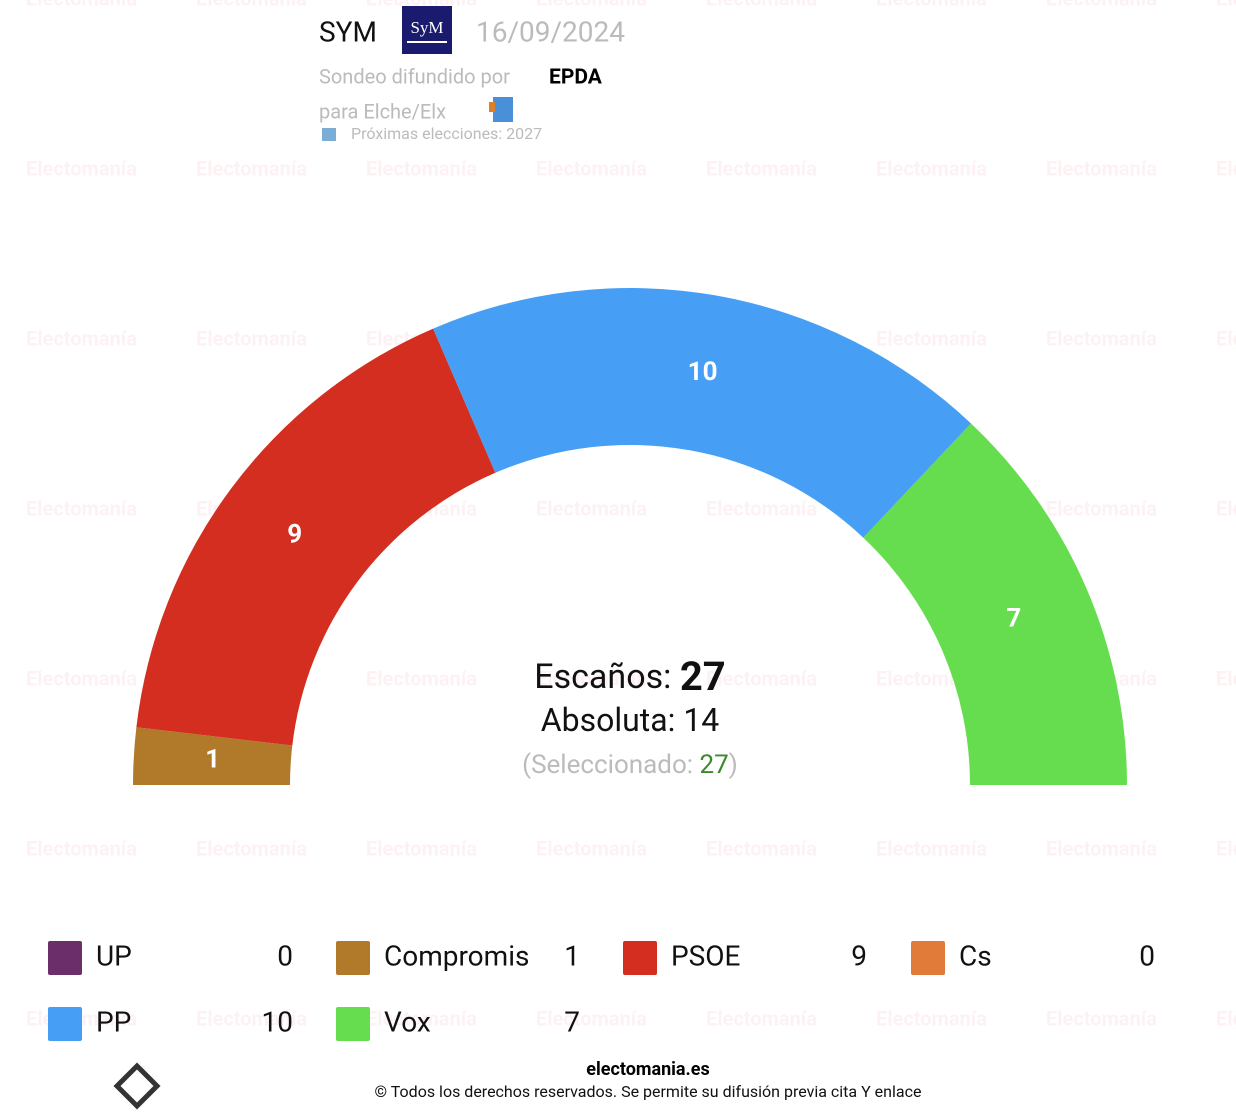  I want to click on seats-label: Escaños:, so click(602, 677).